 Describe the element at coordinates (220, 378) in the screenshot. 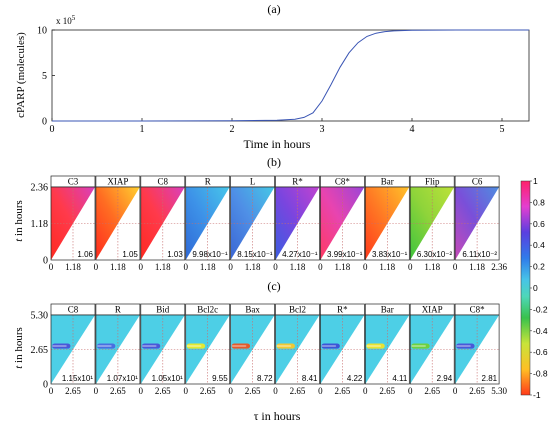

I see `c-panel-value: 9.55` at that location.